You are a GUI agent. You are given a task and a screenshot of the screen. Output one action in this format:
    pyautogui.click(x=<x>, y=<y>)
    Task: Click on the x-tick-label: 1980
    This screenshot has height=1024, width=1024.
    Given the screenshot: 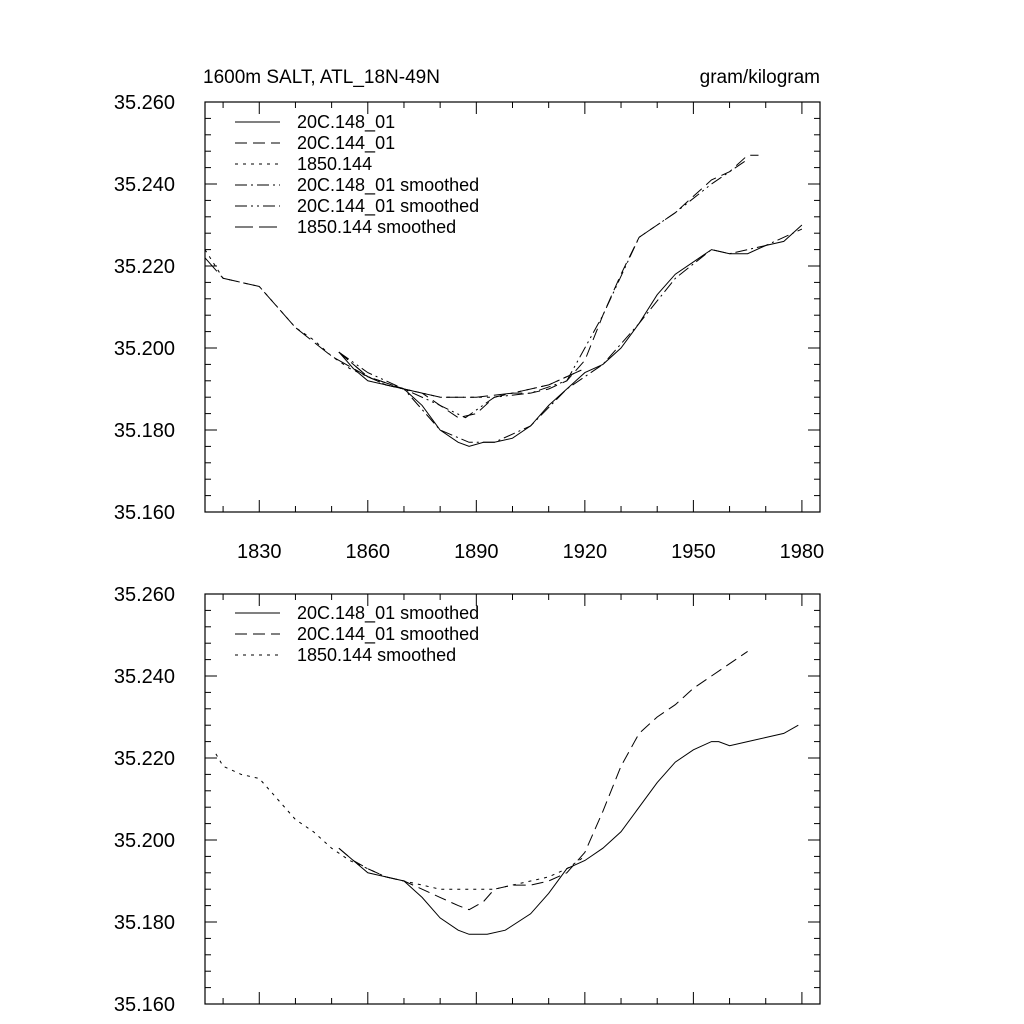 What is the action you would take?
    pyautogui.click(x=802, y=552)
    